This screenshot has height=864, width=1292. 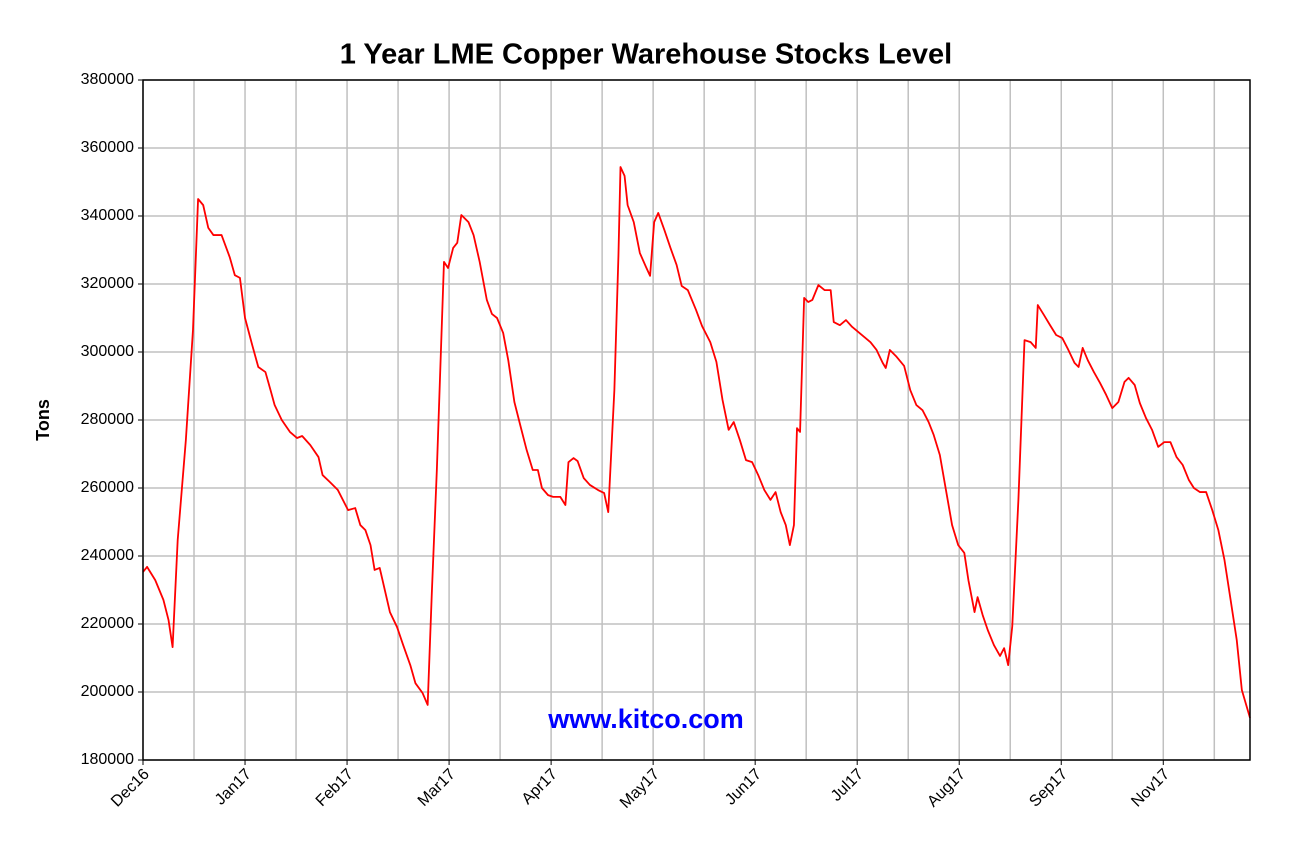 What do you see at coordinates (107, 147) in the screenshot?
I see `y-tick-label: 360000` at bounding box center [107, 147].